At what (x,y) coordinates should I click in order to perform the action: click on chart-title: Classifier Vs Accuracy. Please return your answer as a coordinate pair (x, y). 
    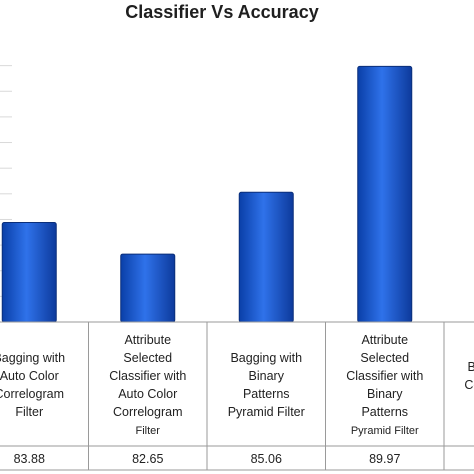
    Looking at the image, I should click on (221, 12).